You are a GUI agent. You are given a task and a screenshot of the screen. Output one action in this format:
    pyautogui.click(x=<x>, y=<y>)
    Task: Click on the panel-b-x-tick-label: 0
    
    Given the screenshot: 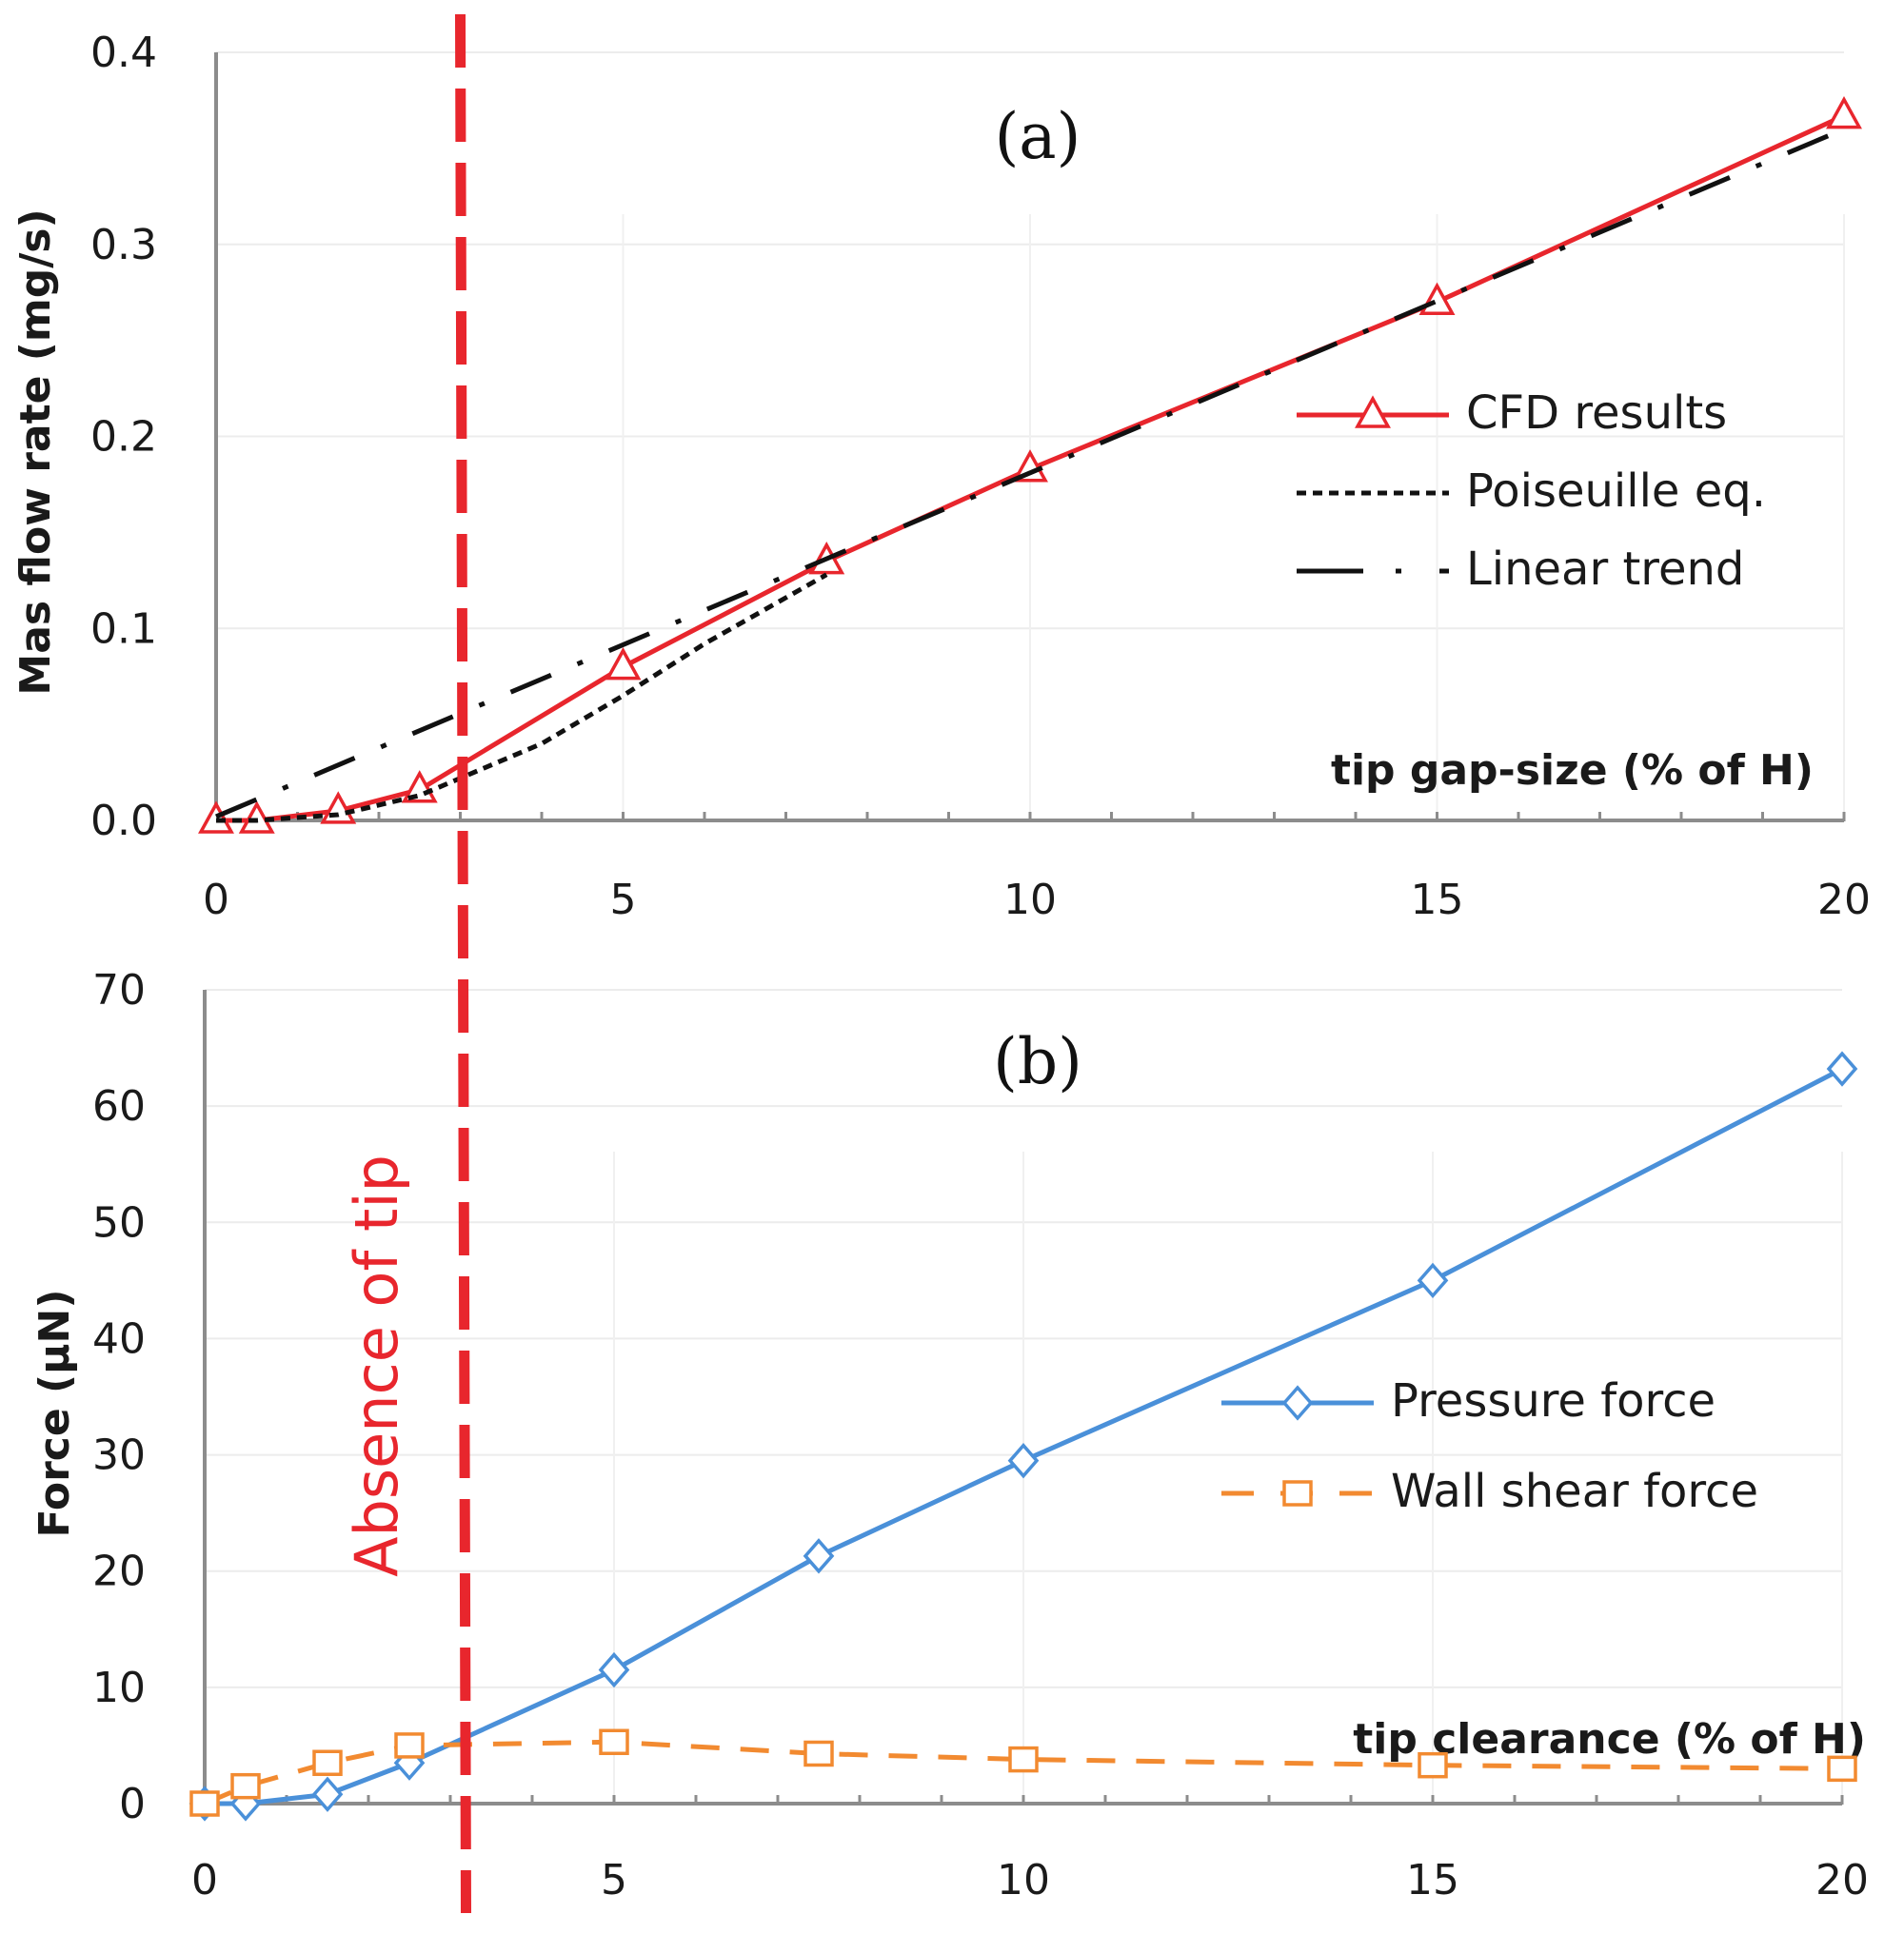 What is the action you would take?
    pyautogui.click(x=204, y=1880)
    